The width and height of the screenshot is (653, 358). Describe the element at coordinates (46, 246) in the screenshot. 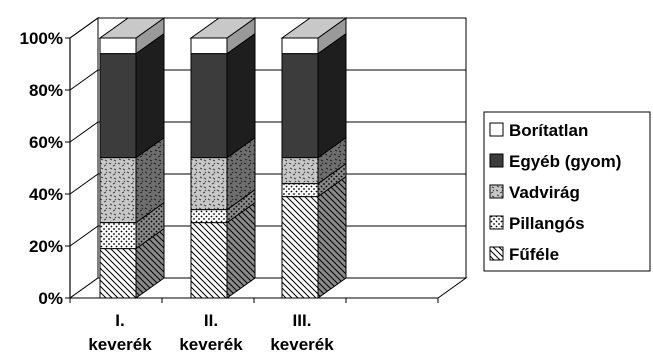

I see `y-tick-label: 20%` at that location.